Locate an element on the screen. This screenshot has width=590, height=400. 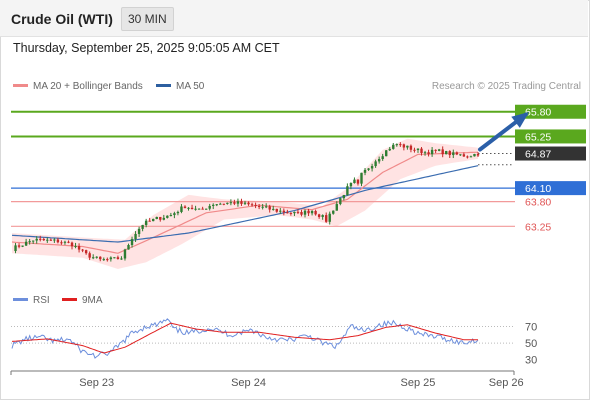
level-label-64.87: 64.87 is located at coordinates (538, 155).